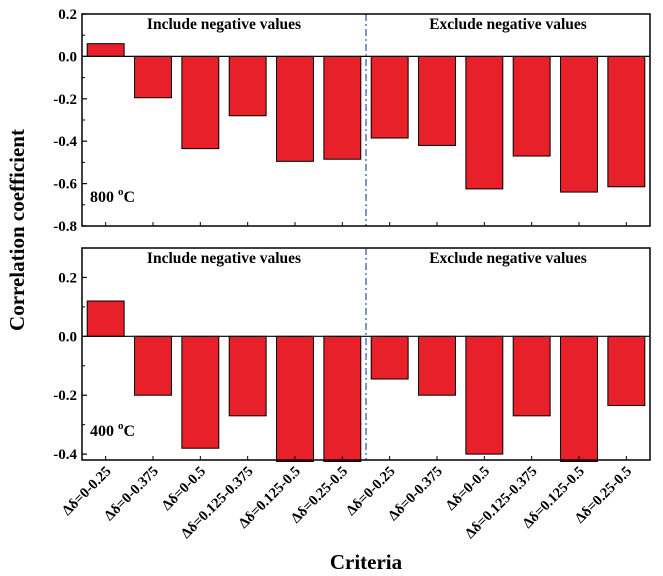 This screenshot has width=663, height=576. Describe the element at coordinates (67, 15) in the screenshot. I see `ytick-label-top-0: 0.2` at that location.